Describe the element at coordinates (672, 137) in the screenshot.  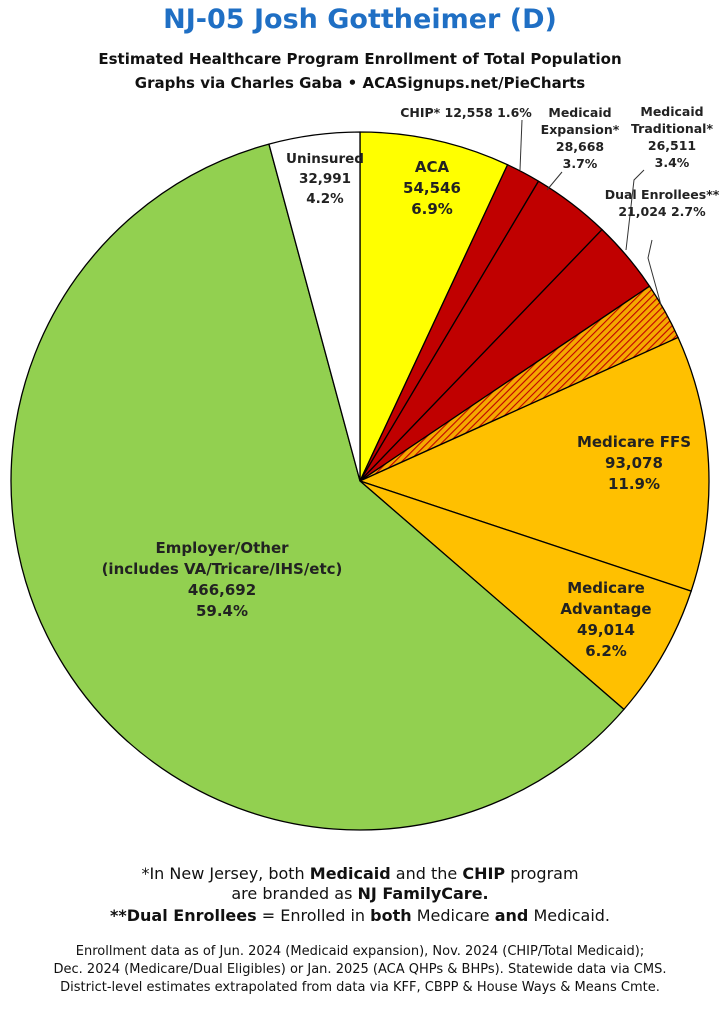
I see `slice-label-medicaid-traditional: Medicaid Traditional* 26,511 3.4%` at that location.